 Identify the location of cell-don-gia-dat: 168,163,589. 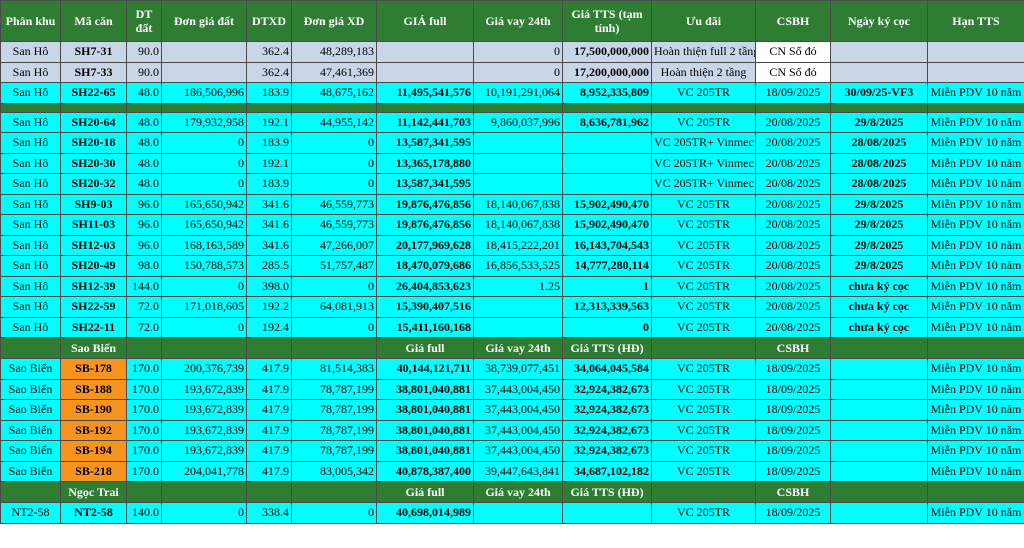
(204, 245).